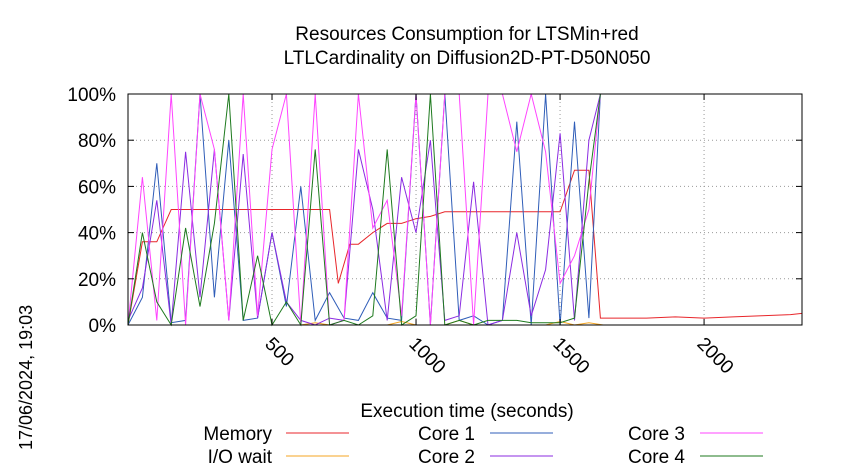  Describe the element at coordinates (467, 58) in the screenshot. I see `chart-title-line: LTLCardinality on Diffusion2D-PT-D50N050` at that location.